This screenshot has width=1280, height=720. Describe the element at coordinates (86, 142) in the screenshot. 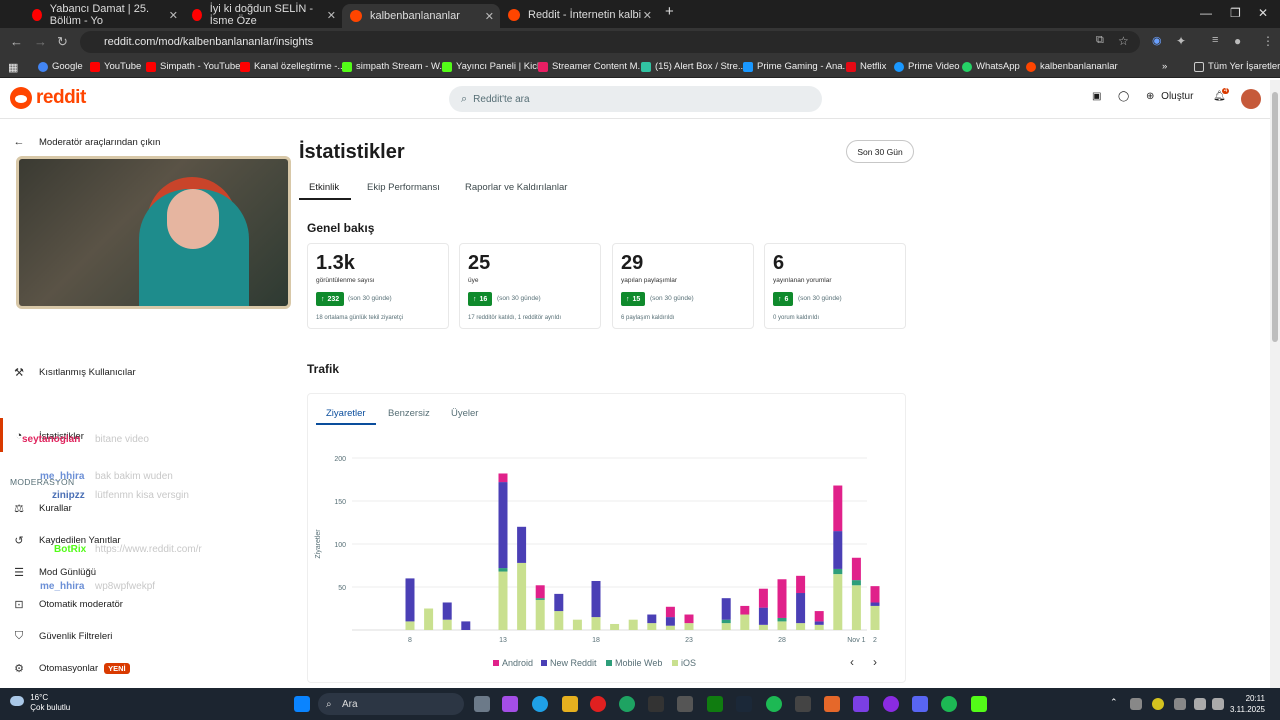

I see `exit-mod-tools-link: ← Moderatör araçlarından çıkın` at that location.